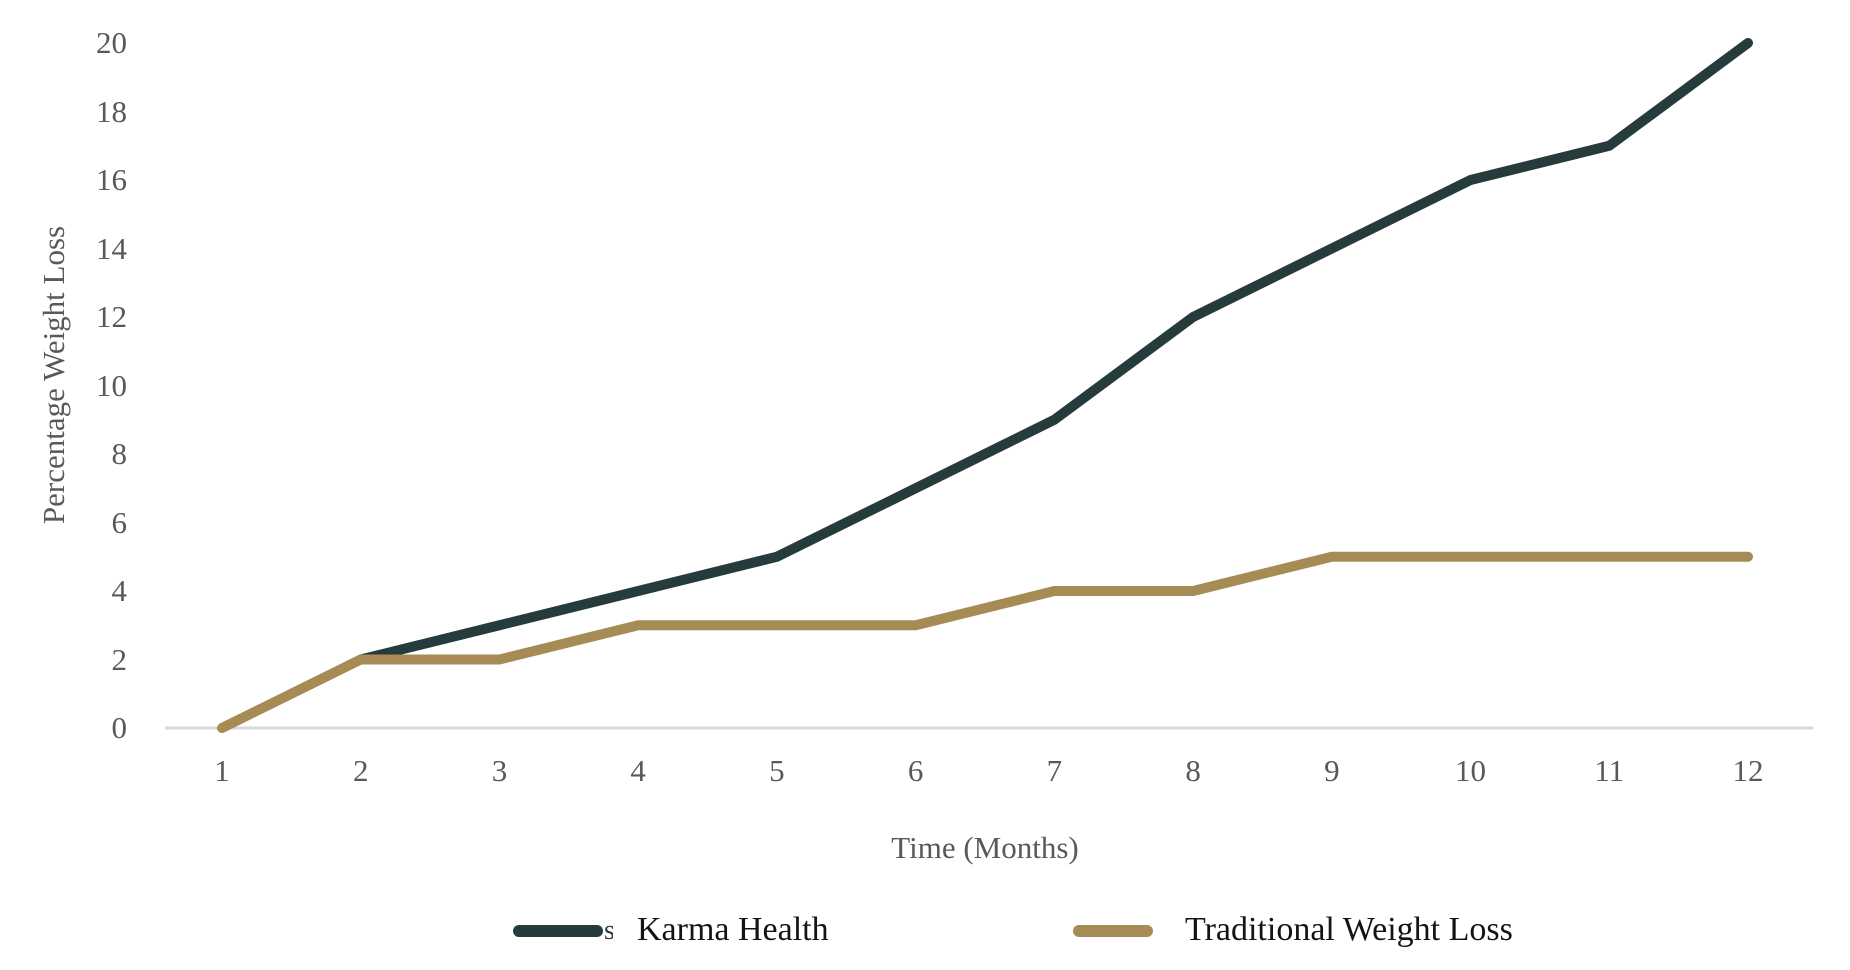 The height and width of the screenshot is (970, 1850). What do you see at coordinates (915, 770) in the screenshot?
I see `x-tick-label: 6` at bounding box center [915, 770].